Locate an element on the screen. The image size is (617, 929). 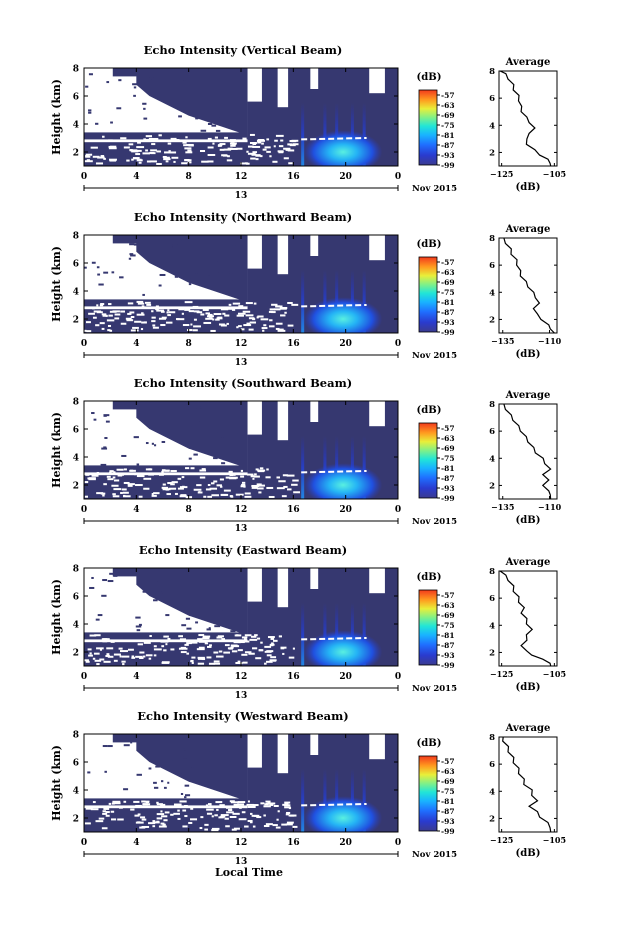
x-tick-label: 16 is located at coordinates (293, 177).